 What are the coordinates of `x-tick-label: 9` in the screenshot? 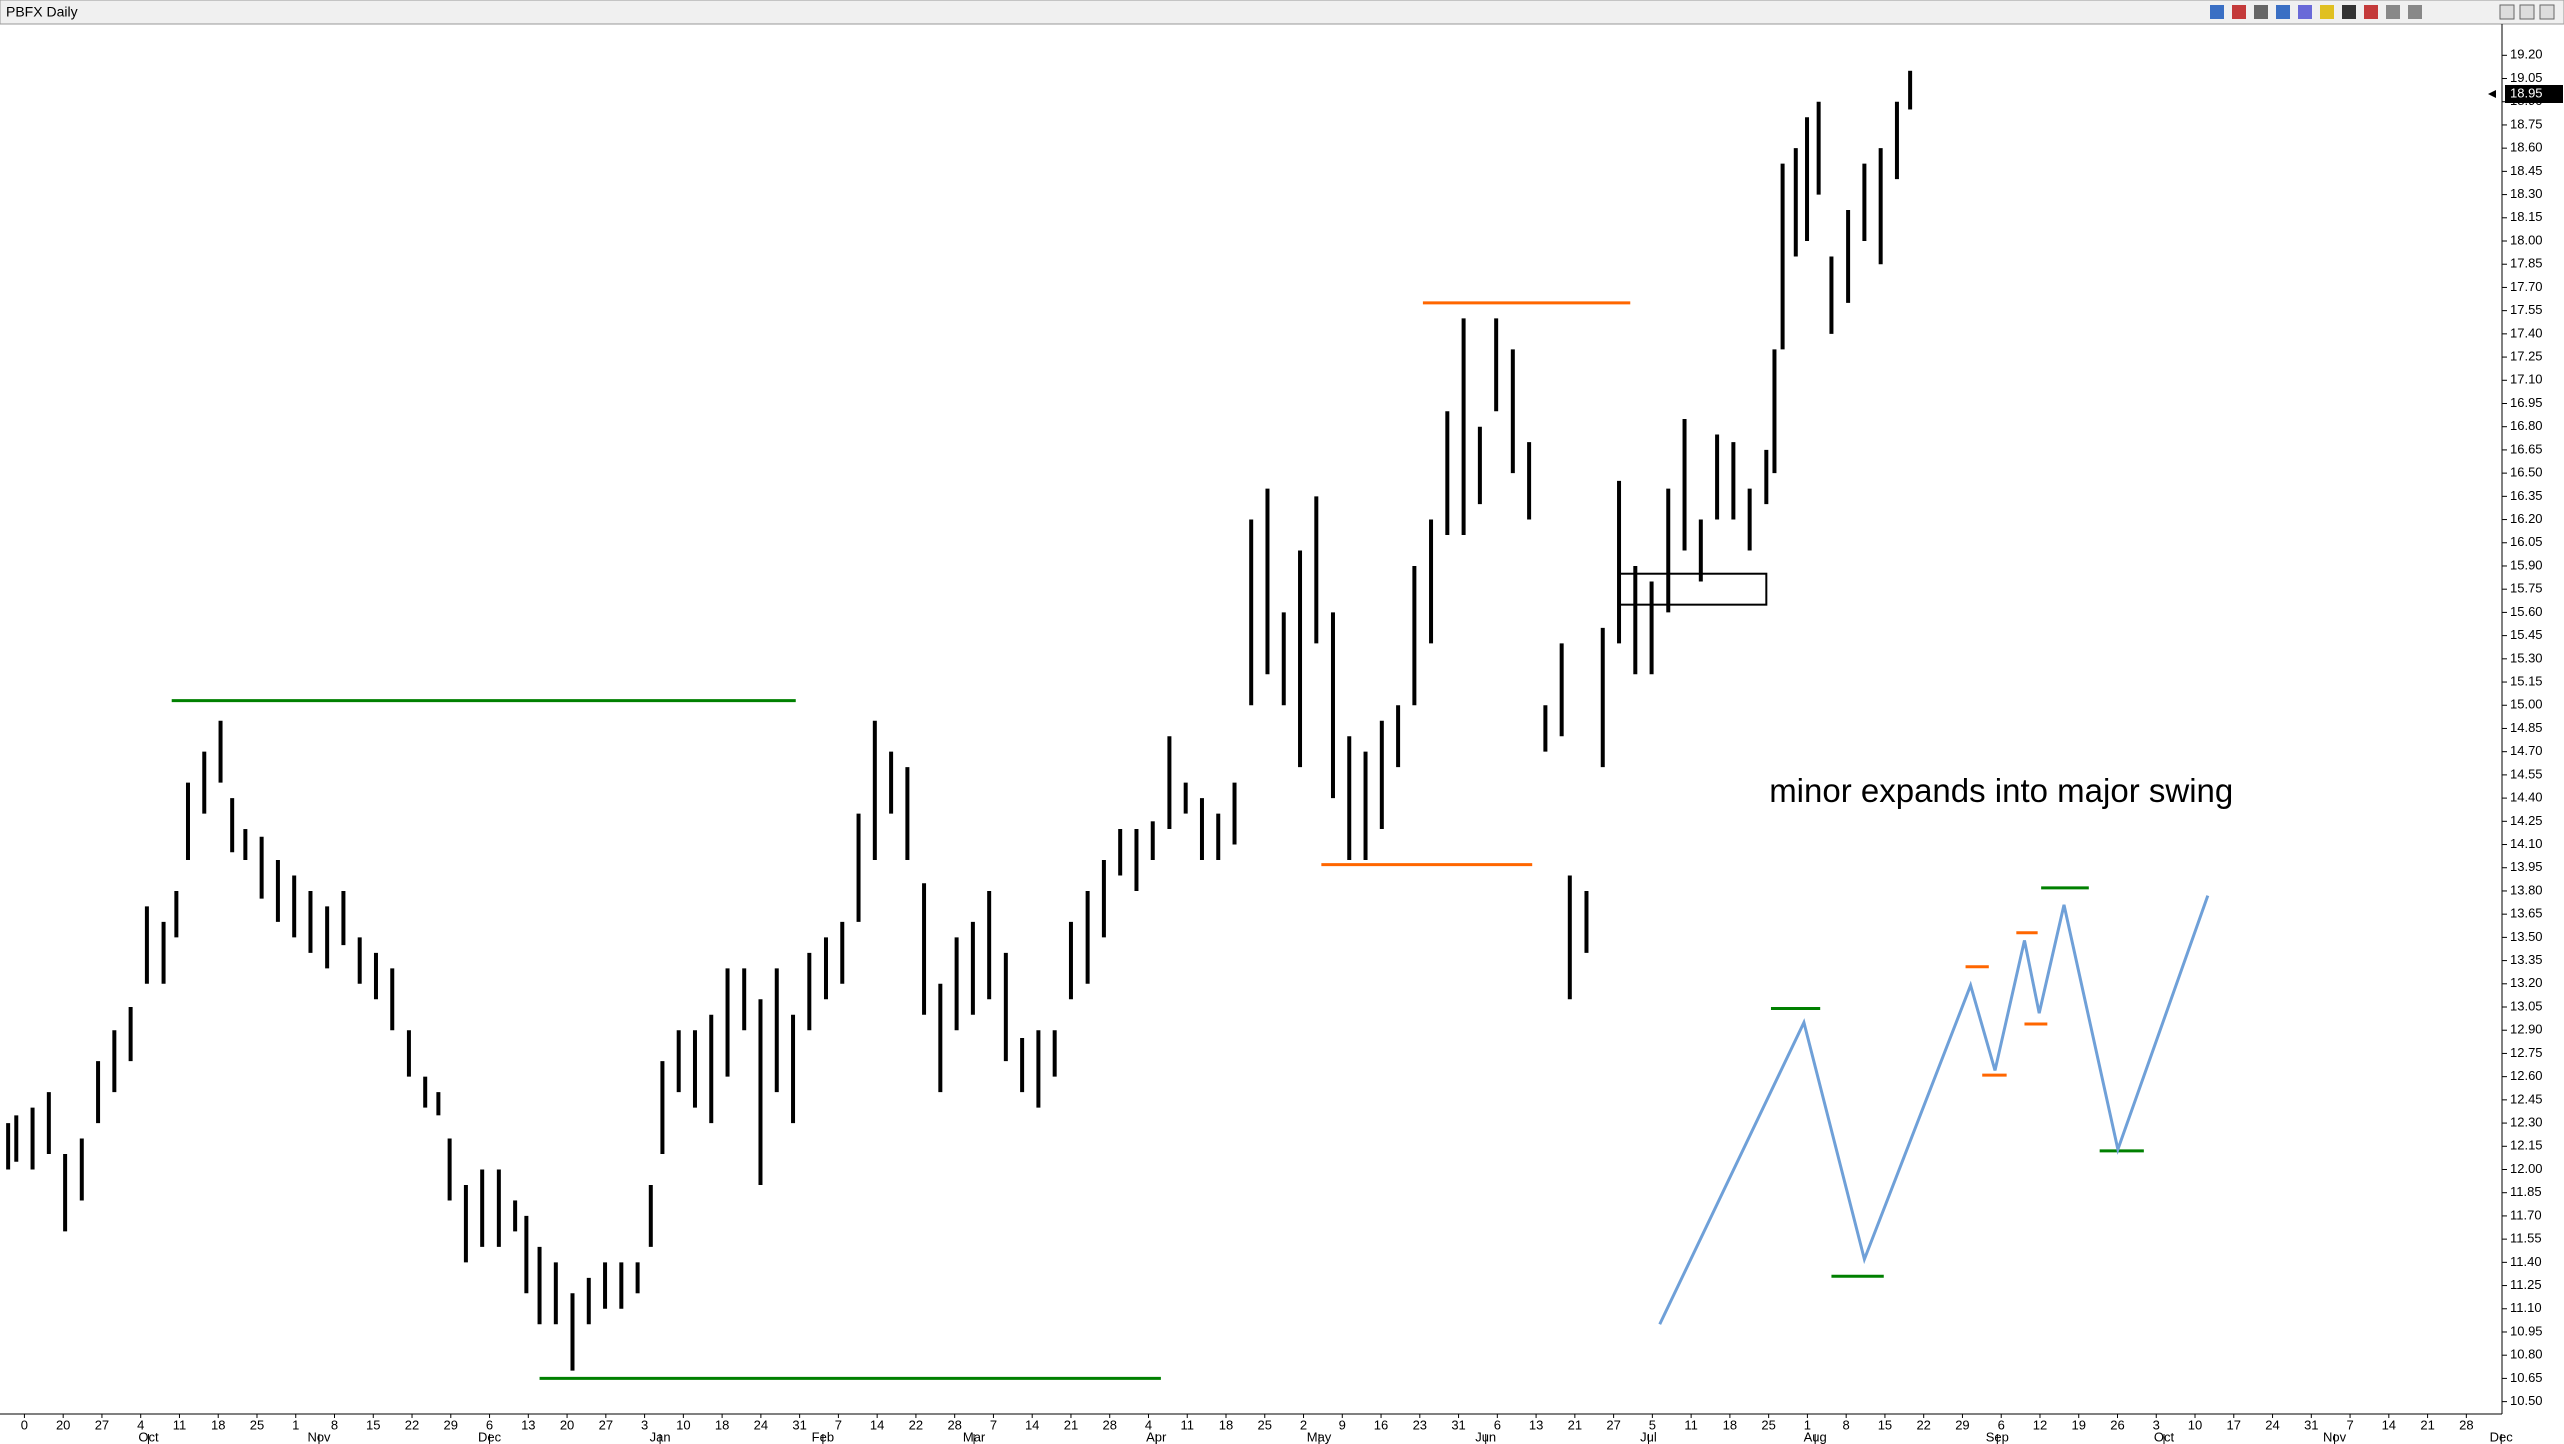 It's located at (1342, 1424).